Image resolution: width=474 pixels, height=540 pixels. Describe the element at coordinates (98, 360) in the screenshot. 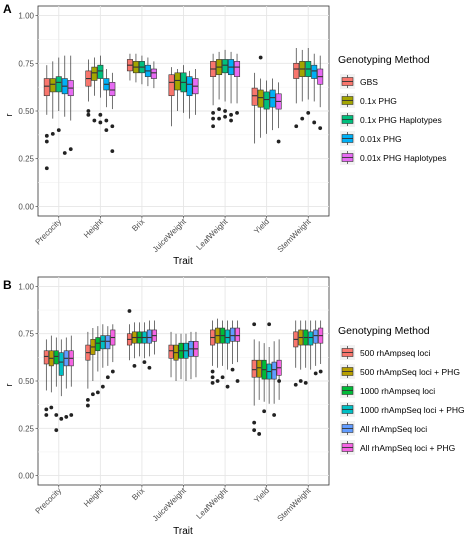

I see `box-1000-rhampseq-loci-height` at that location.